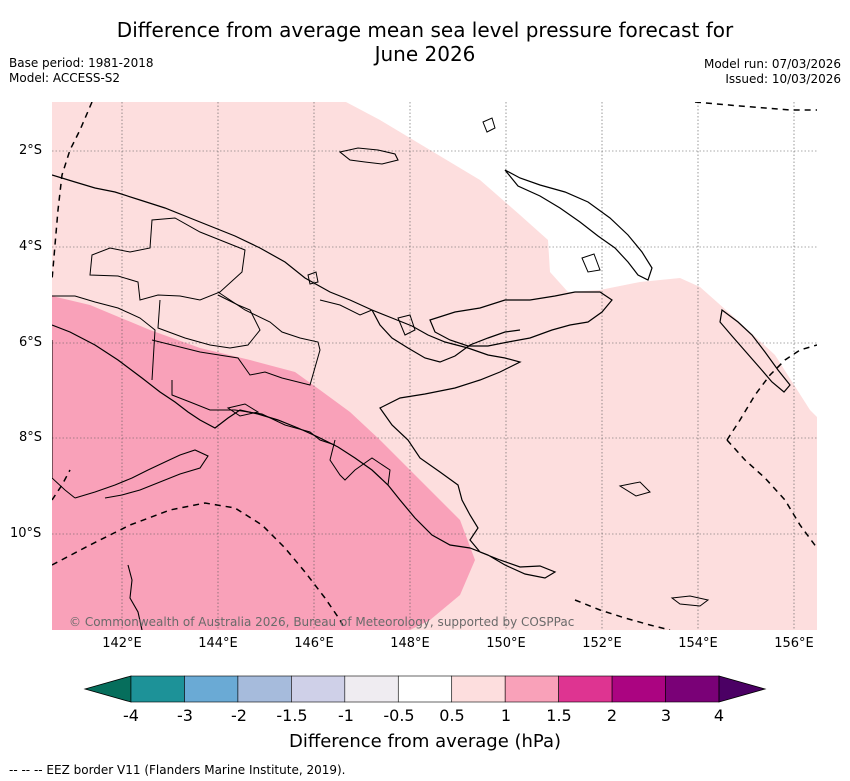 This screenshot has width=850, height=781. What do you see at coordinates (559, 715) in the screenshot?
I see `colorbar-tick: 1.5` at bounding box center [559, 715].